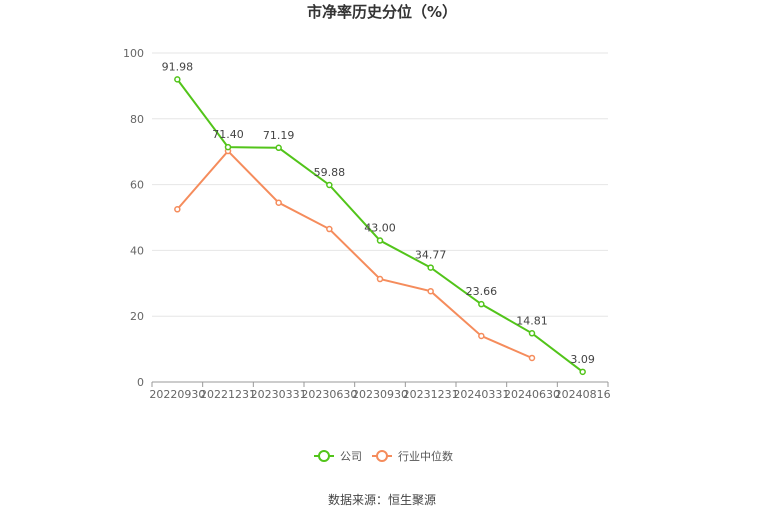 Image resolution: width=765 pixels, height=517 pixels. What do you see at coordinates (582, 359) in the screenshot?
I see `data-label: 3.09` at bounding box center [582, 359].